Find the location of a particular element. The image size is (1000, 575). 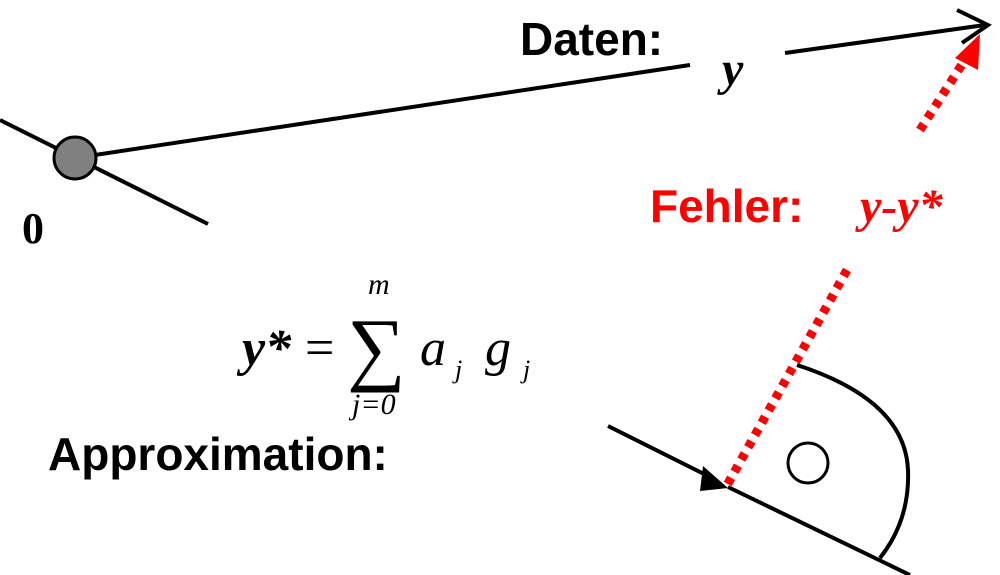

subspace-line-left is located at coordinates (104, 172).